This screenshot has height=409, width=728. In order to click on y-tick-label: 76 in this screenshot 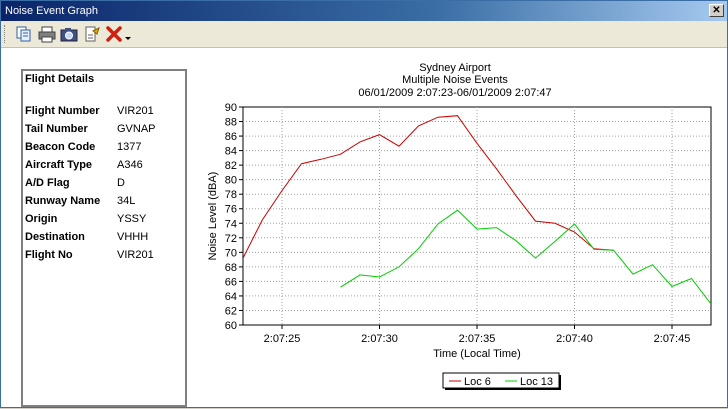, I will do `click(231, 210)`.